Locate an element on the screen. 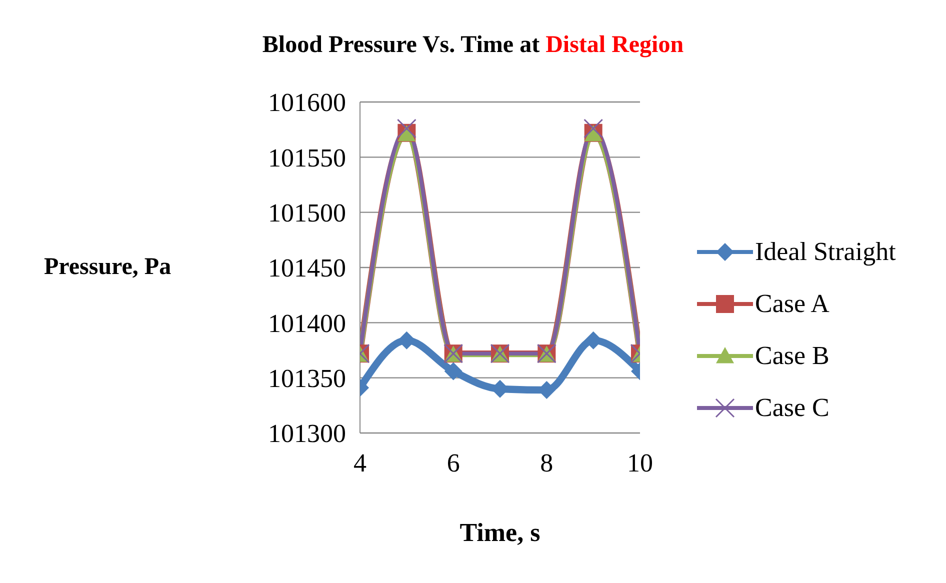 This screenshot has height=583, width=946. x-tick-label: 8 is located at coordinates (547, 463).